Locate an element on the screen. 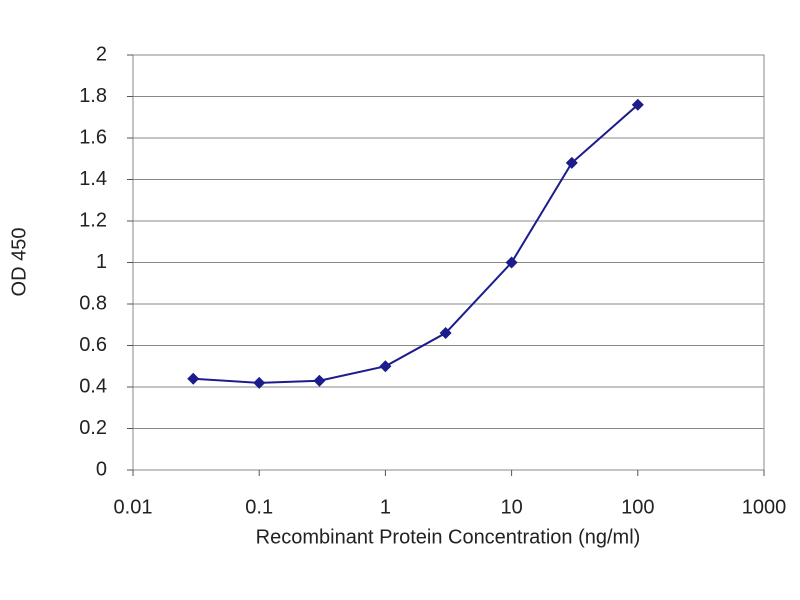 This screenshot has height=600, width=800. x-tick-label: 1000 is located at coordinates (764, 507).